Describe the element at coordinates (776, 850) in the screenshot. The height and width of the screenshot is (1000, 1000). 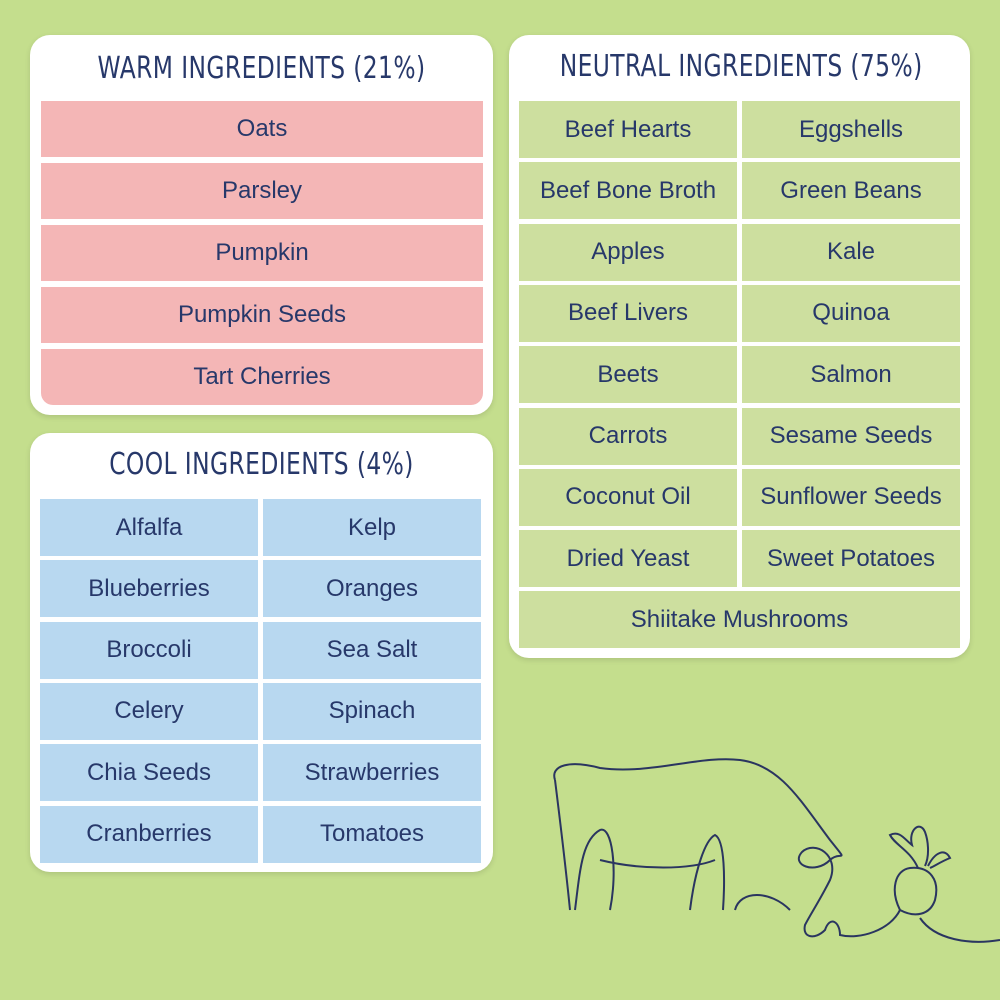
I see `cow-illustration` at that location.